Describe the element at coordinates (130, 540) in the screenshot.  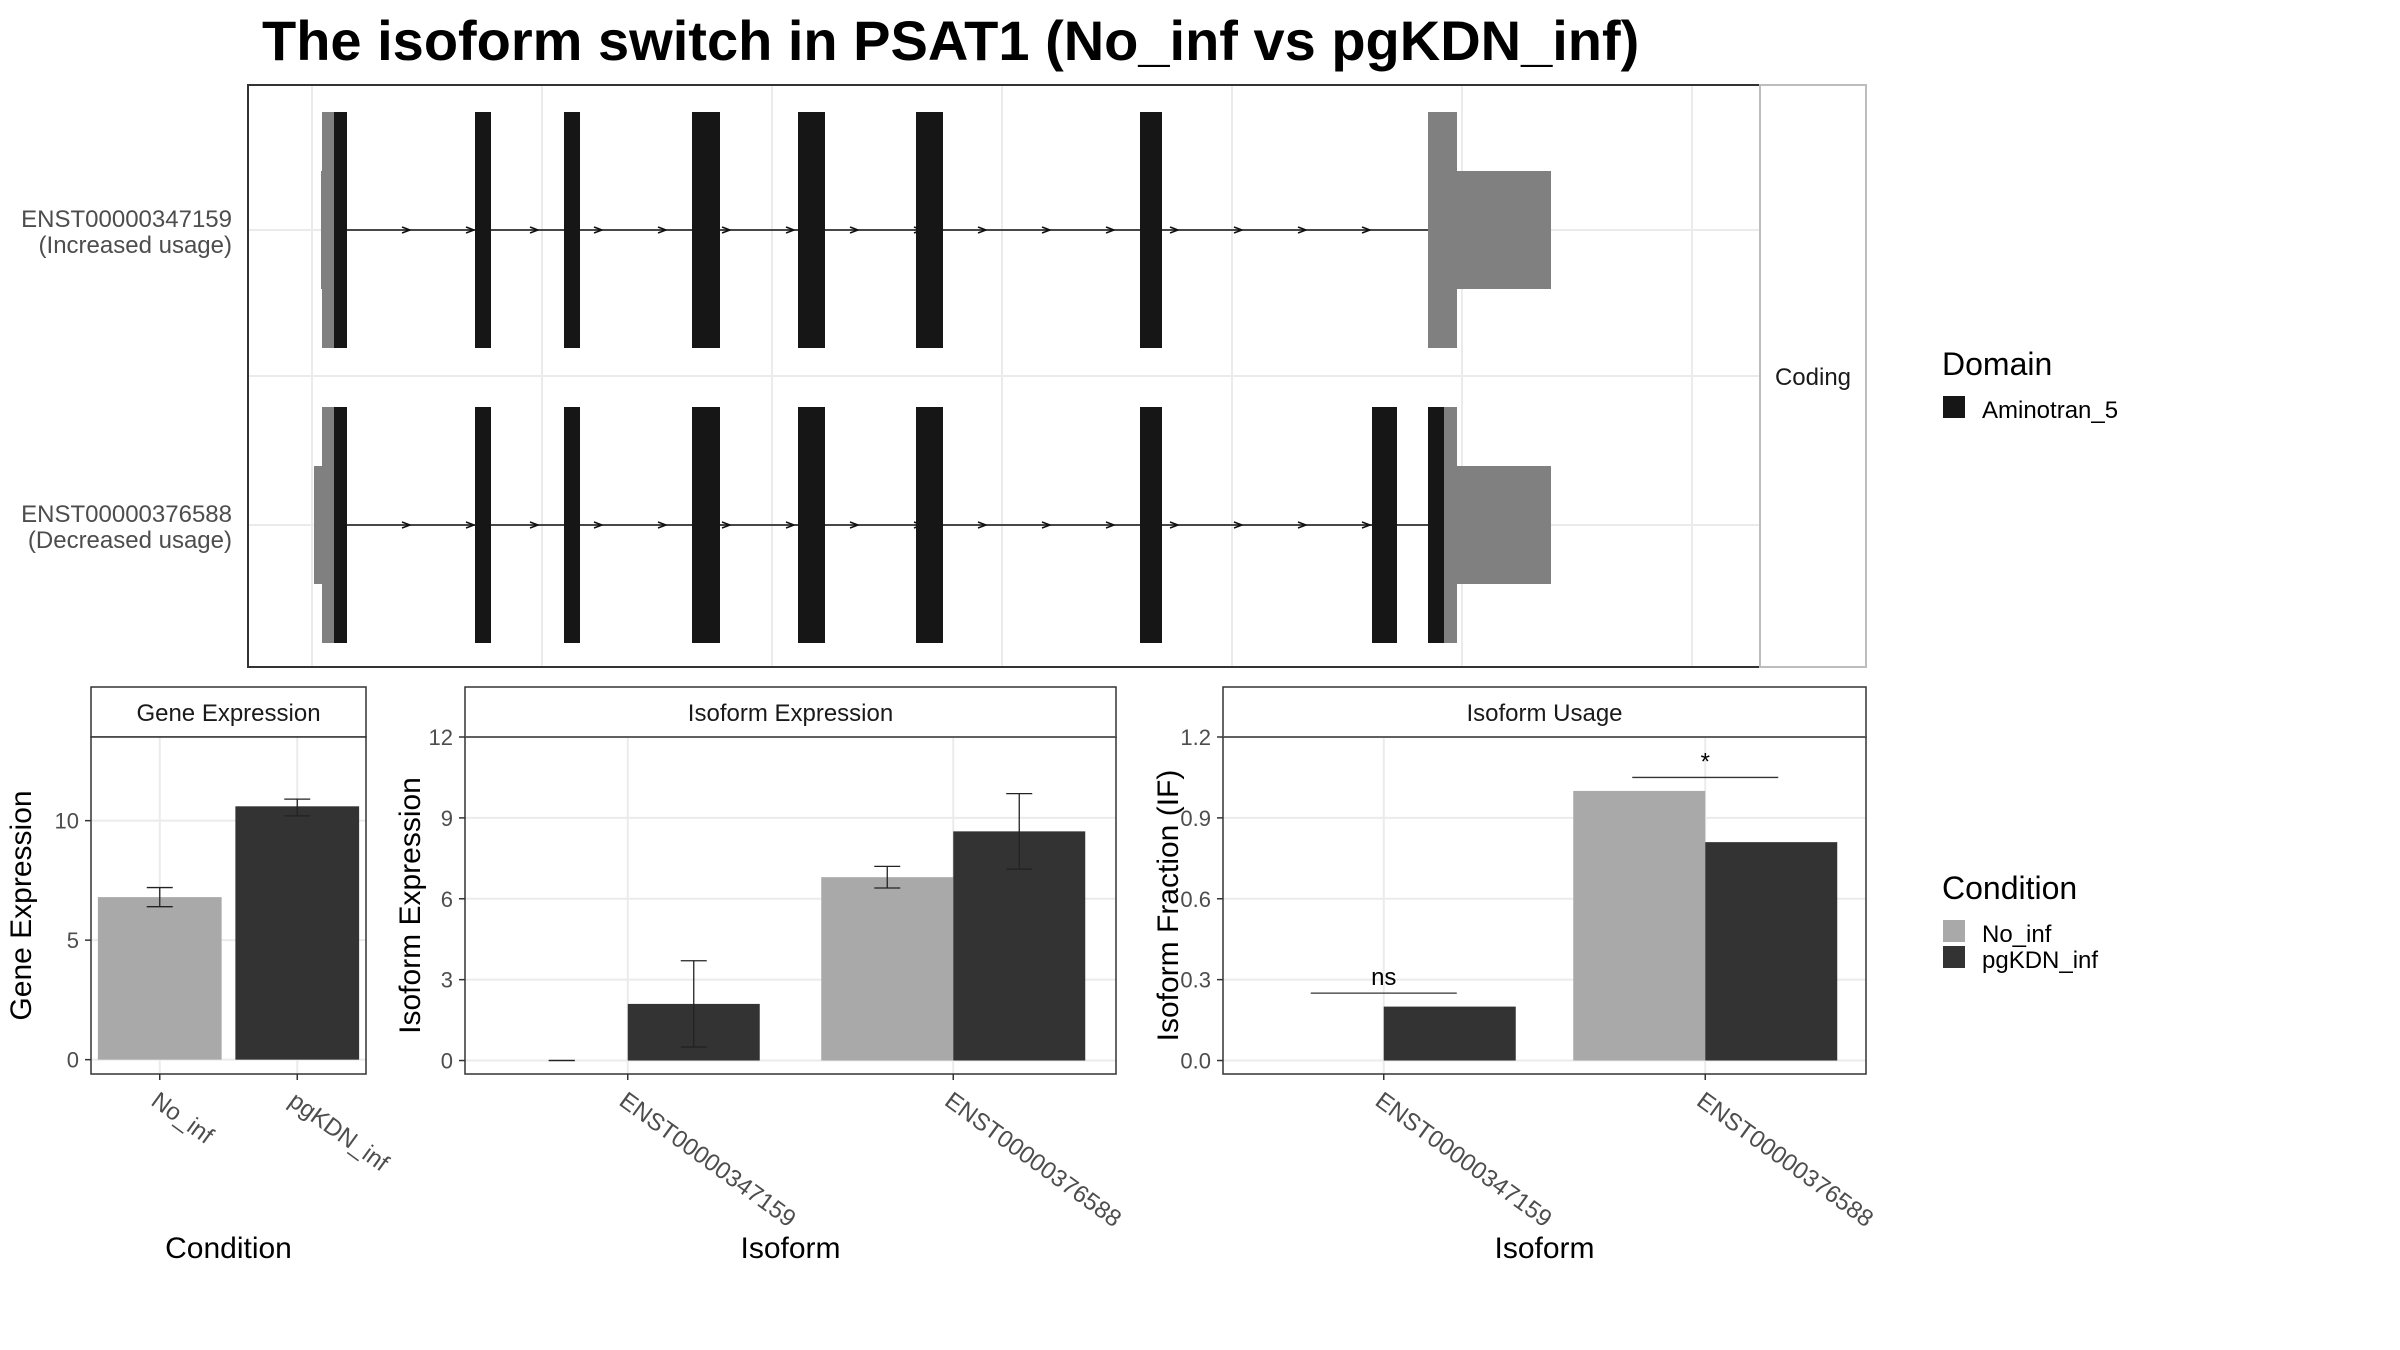
I see `transcript-usage: (Decreased usage)` at that location.